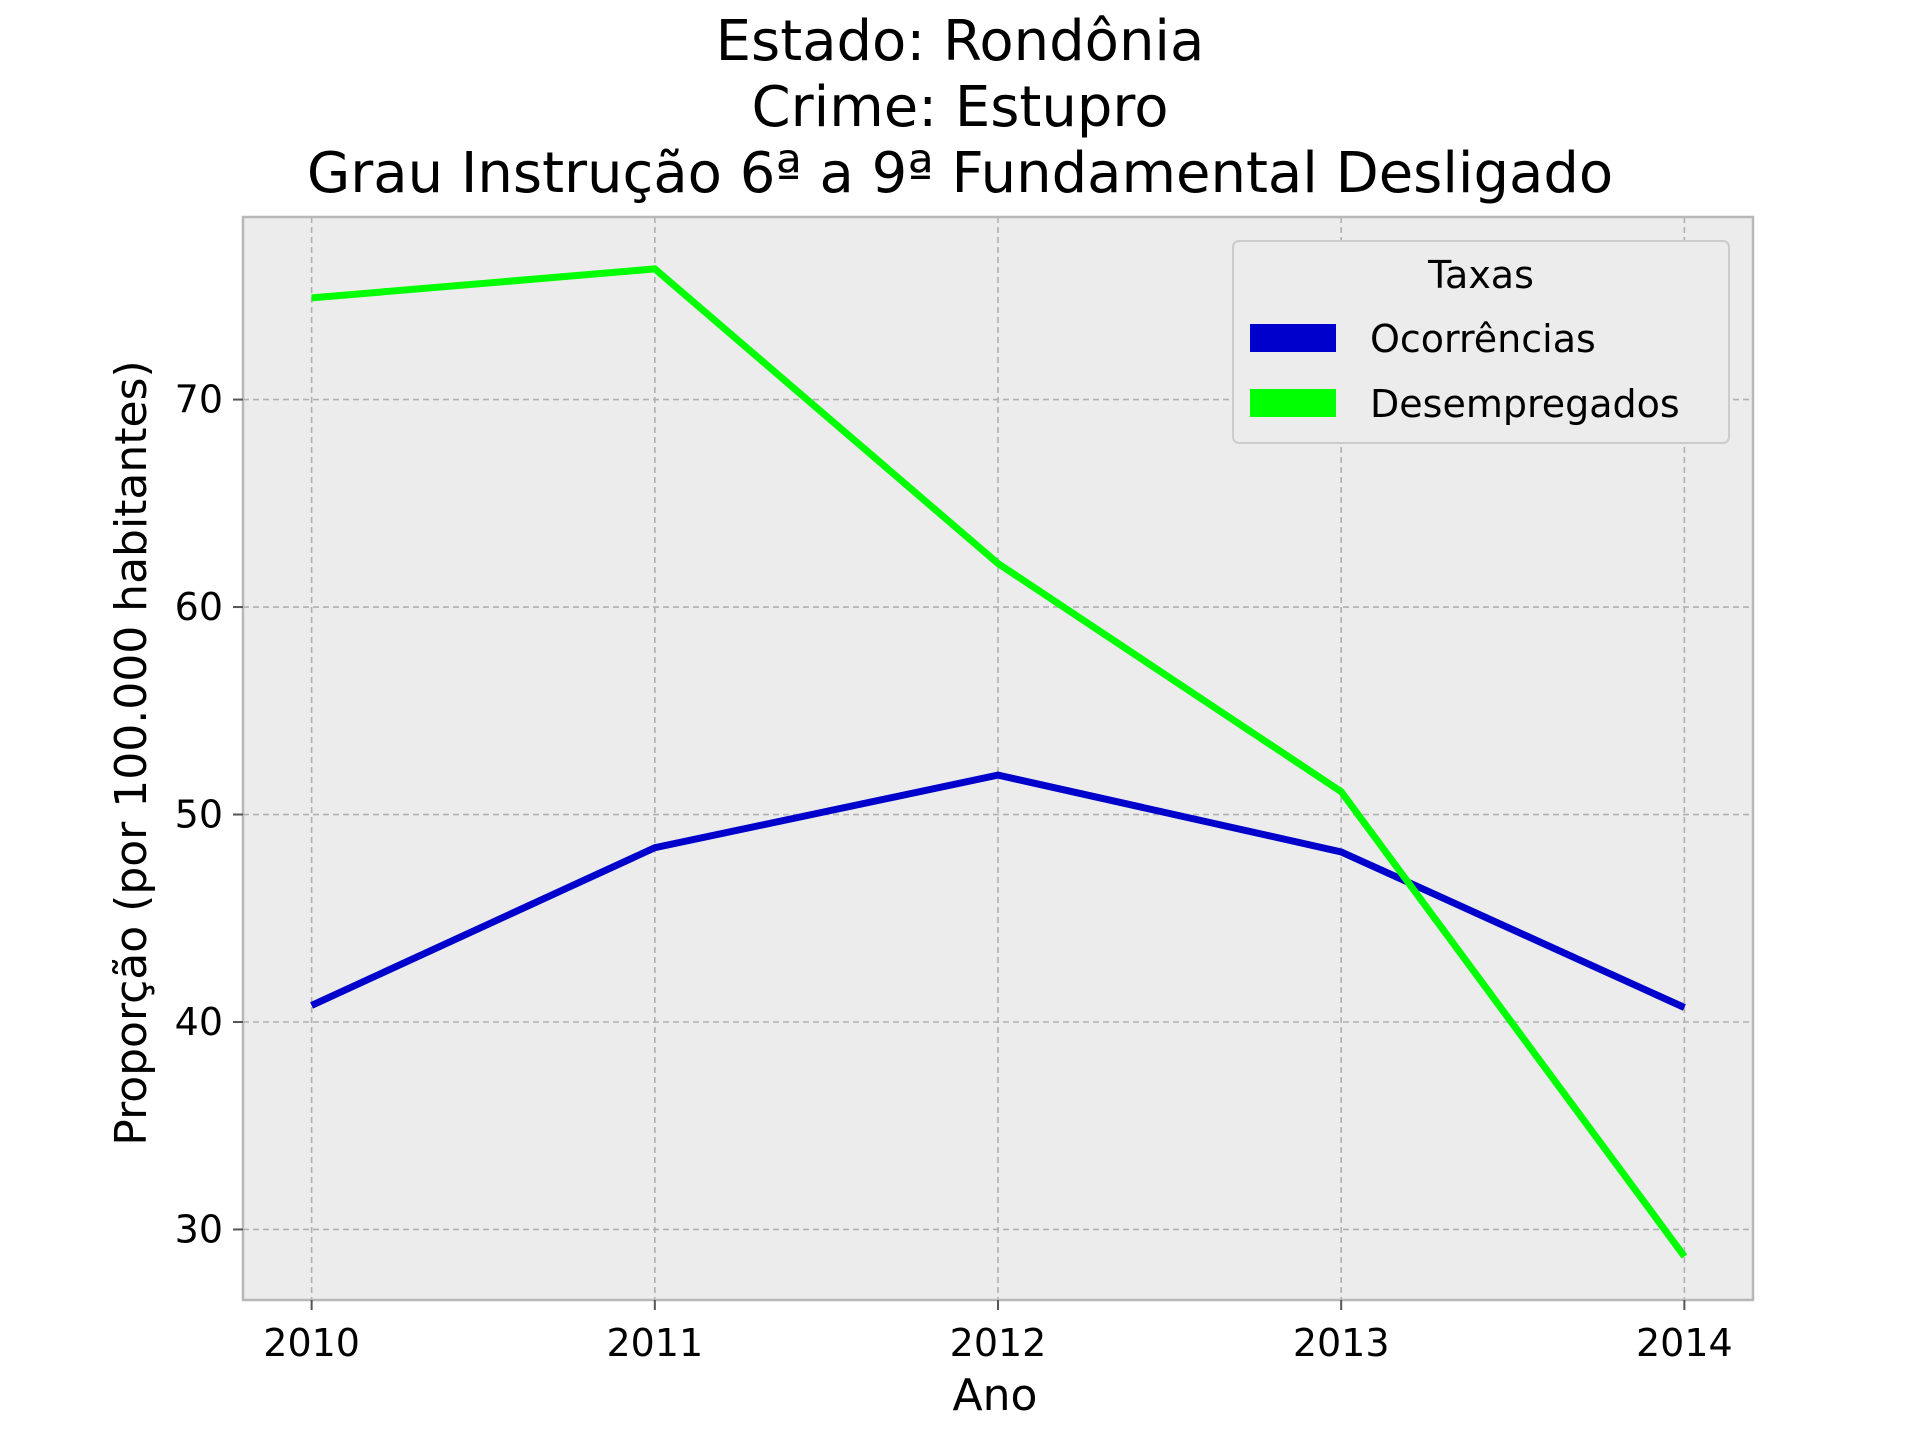  I want to click on chart-title-line-1: Estado: Rondônia, so click(960, 41).